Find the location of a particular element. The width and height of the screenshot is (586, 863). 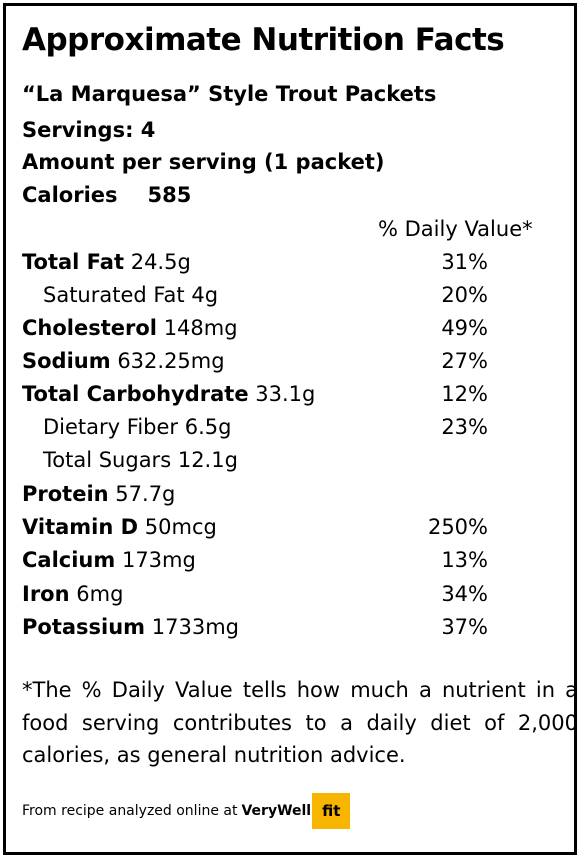

nutrient-row-protein: Protein 57.7g is located at coordinates (287, 497).